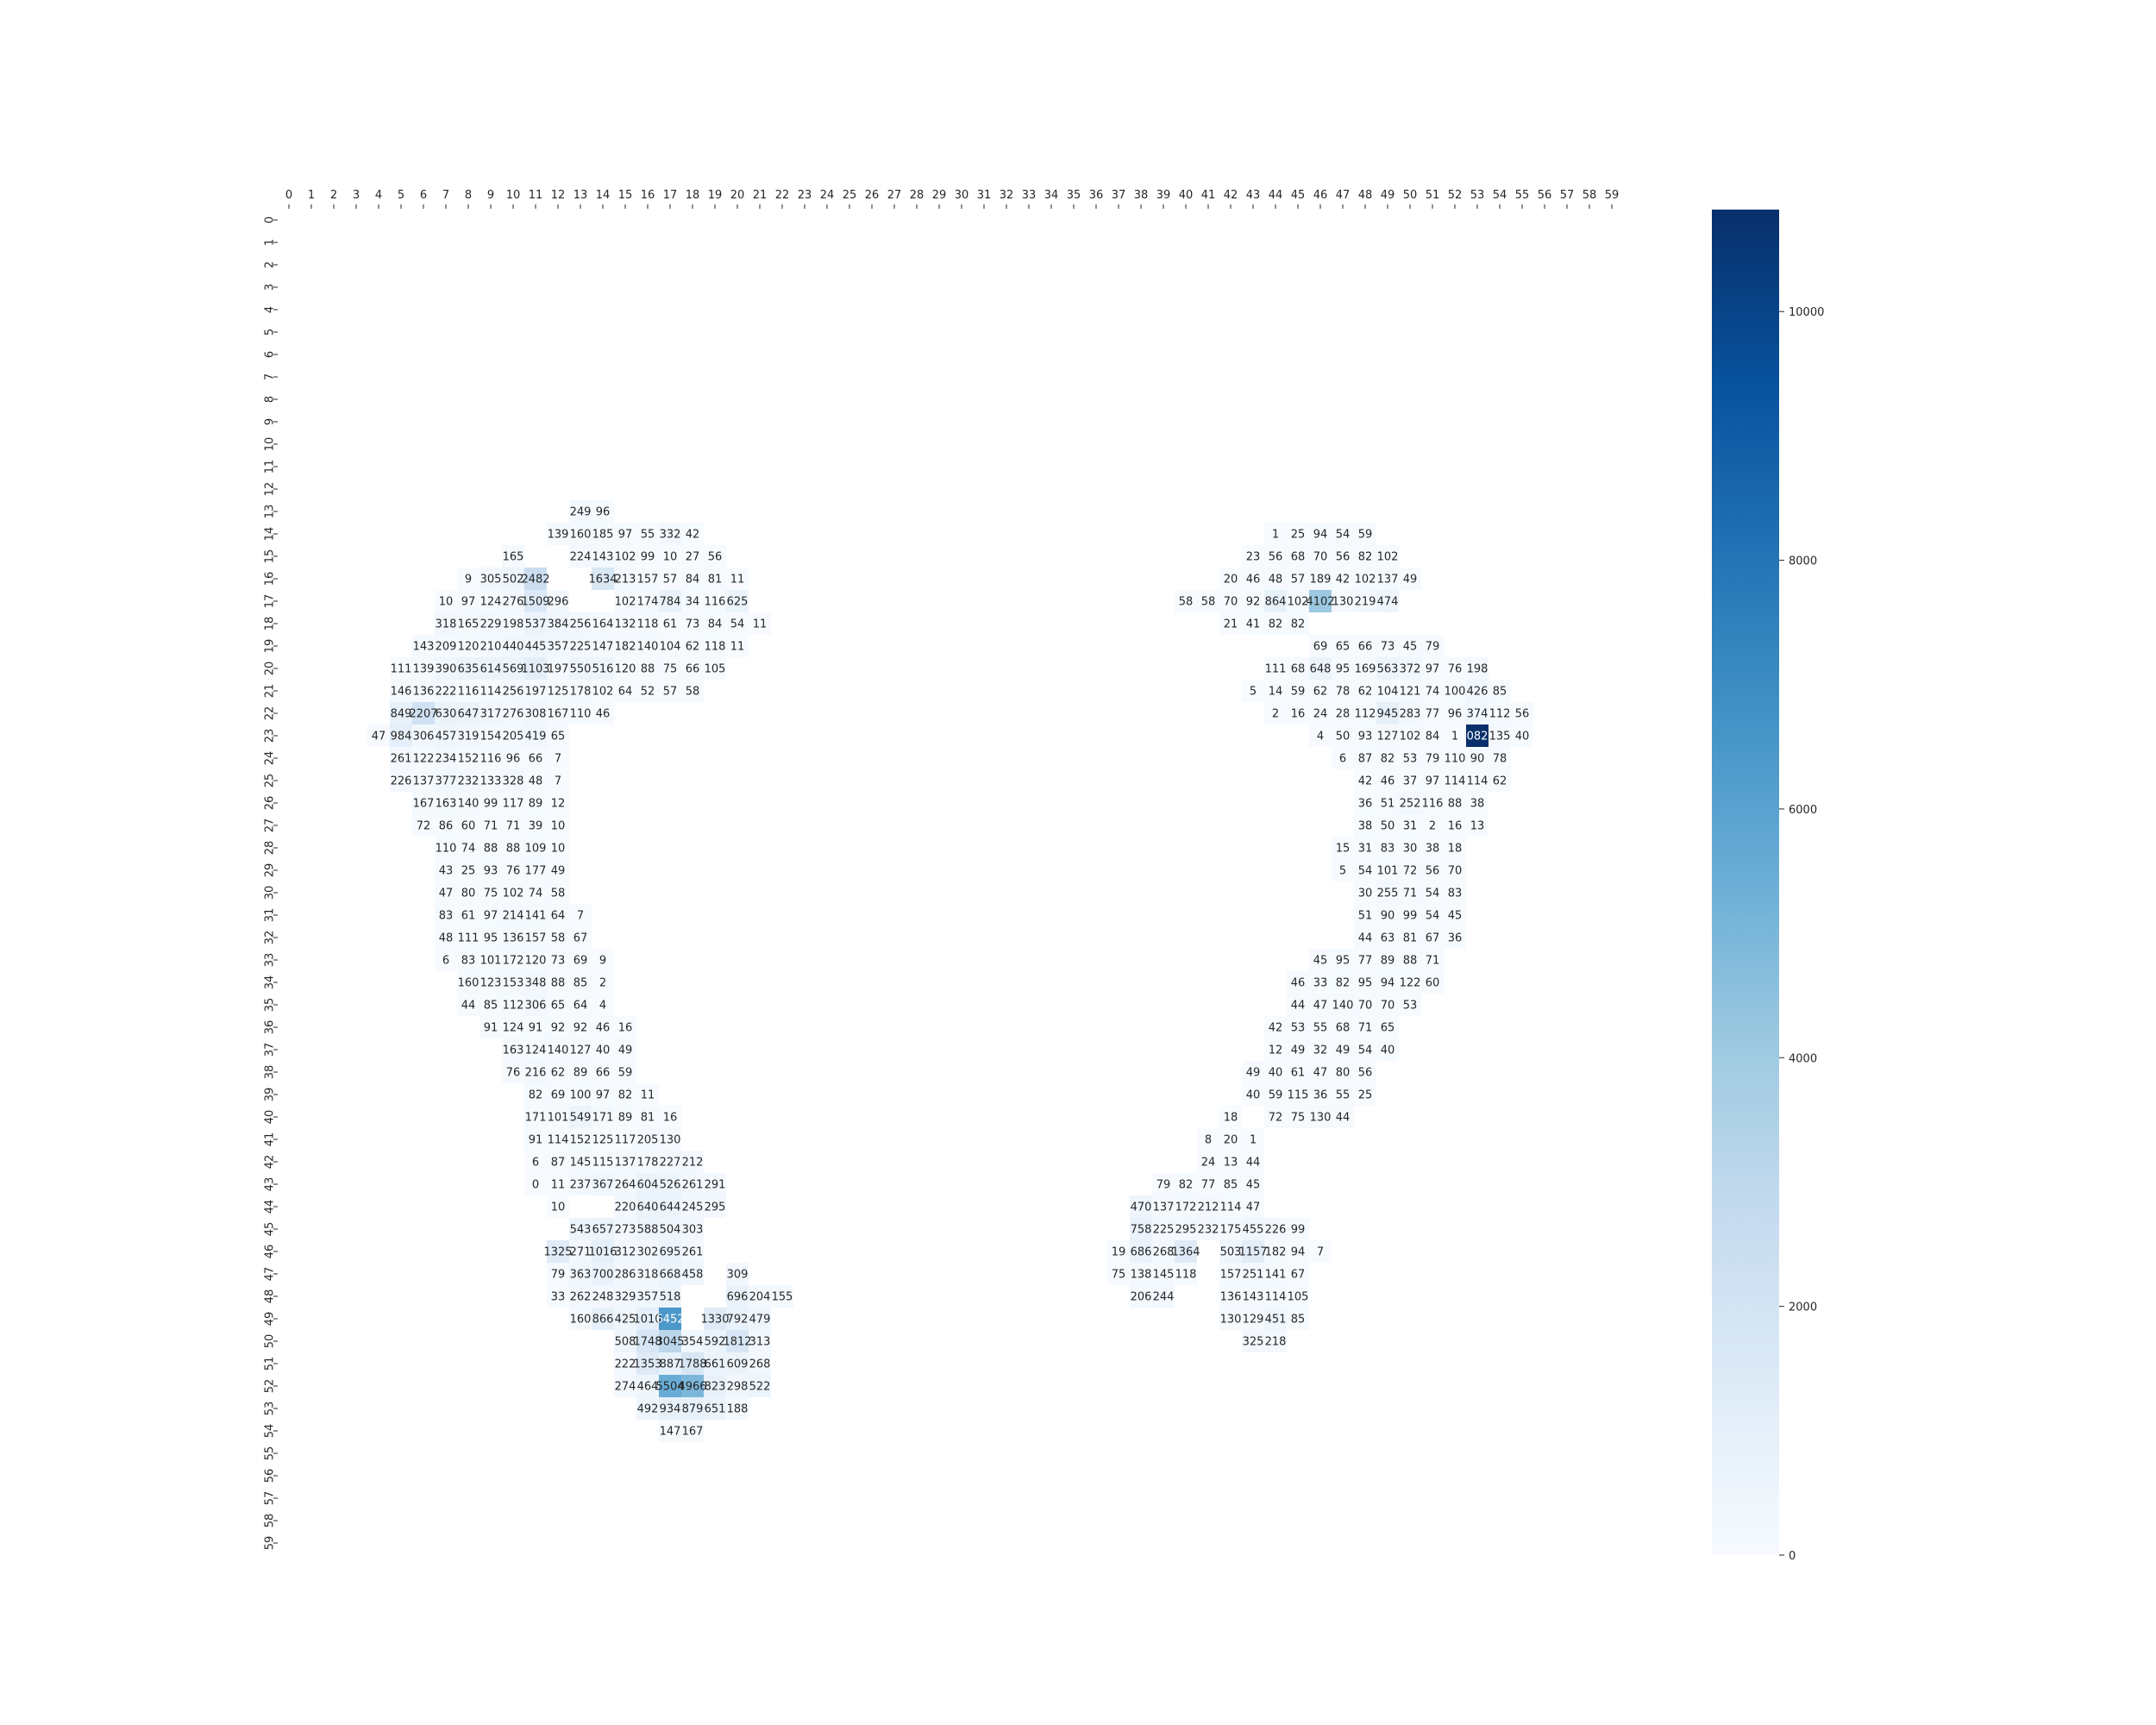 The width and height of the screenshot is (2156, 1725). I want to click on cell-value-label: 64, so click(625, 693).